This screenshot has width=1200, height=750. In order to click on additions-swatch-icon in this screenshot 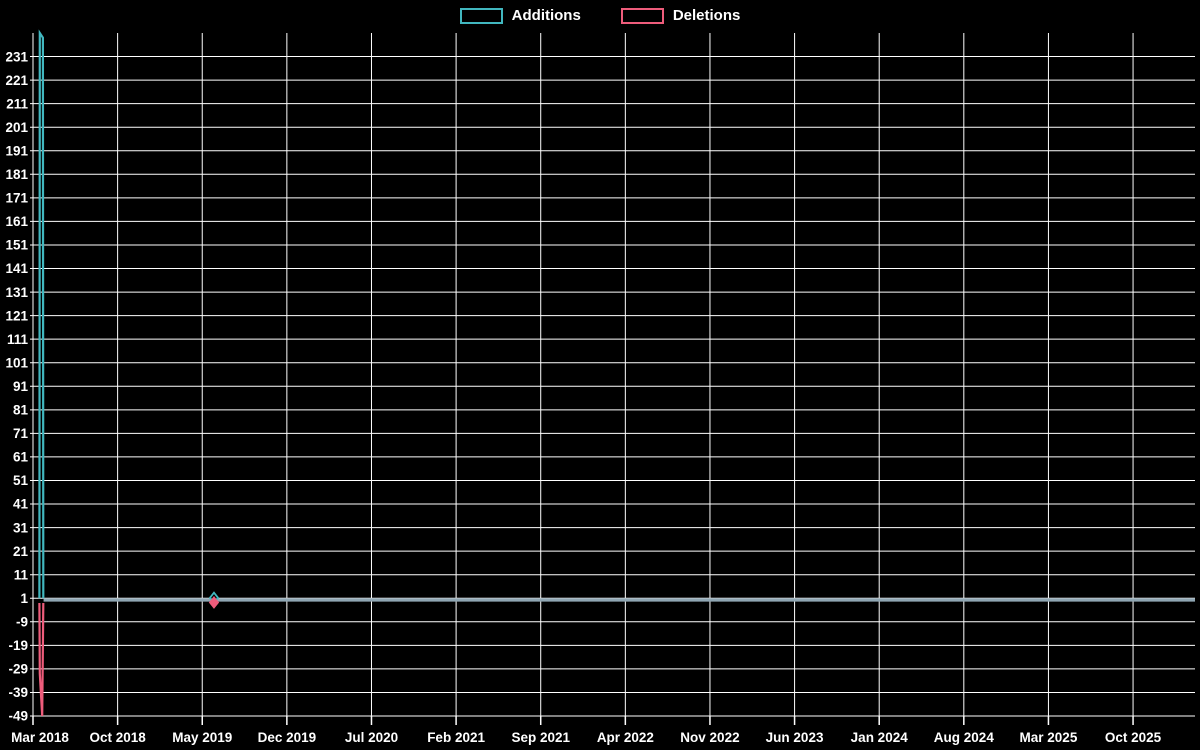, I will do `click(481, 15)`.